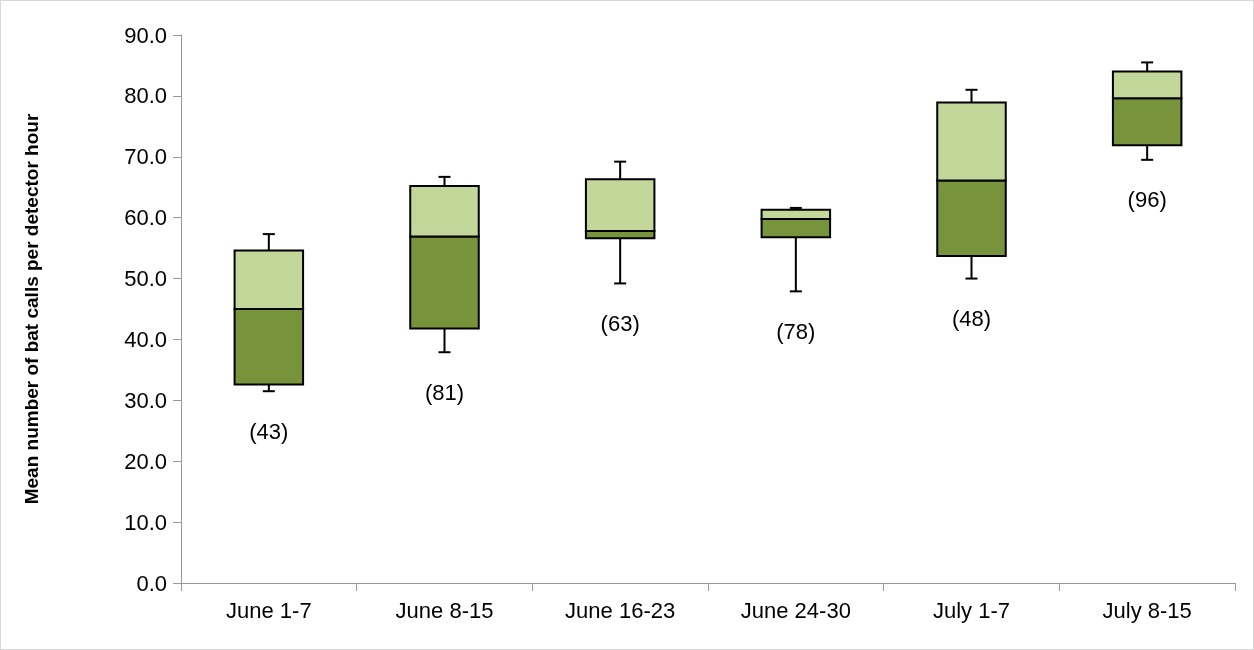 This screenshot has width=1254, height=650. I want to click on annotation: (63), so click(620, 323).